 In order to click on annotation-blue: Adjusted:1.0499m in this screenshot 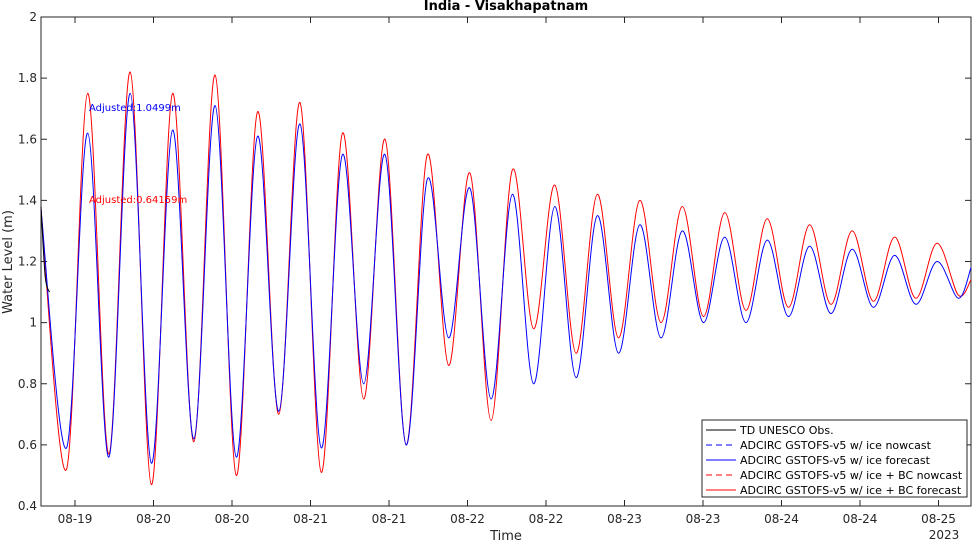, I will do `click(135, 108)`.